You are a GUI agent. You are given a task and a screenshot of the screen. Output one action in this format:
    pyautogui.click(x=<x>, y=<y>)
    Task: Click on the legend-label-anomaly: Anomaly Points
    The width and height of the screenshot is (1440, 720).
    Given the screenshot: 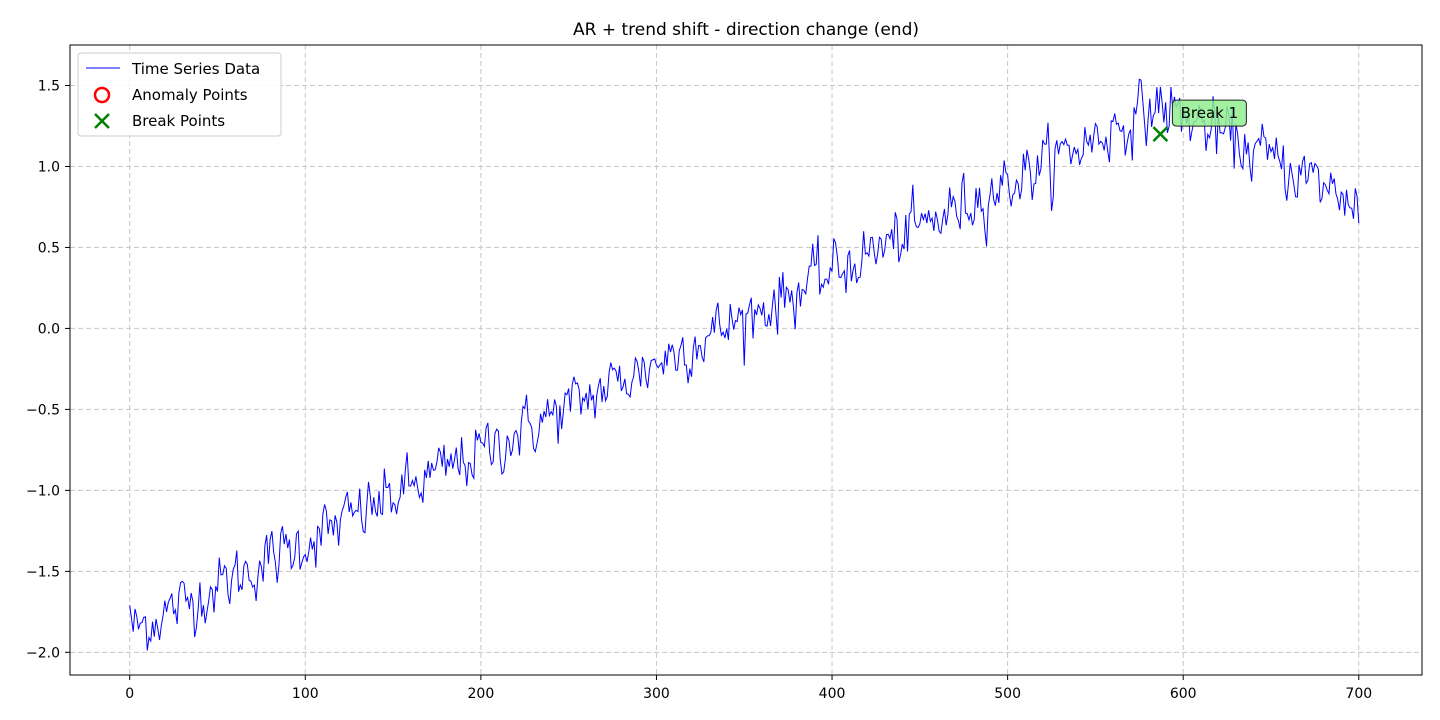 What is the action you would take?
    pyautogui.click(x=190, y=95)
    